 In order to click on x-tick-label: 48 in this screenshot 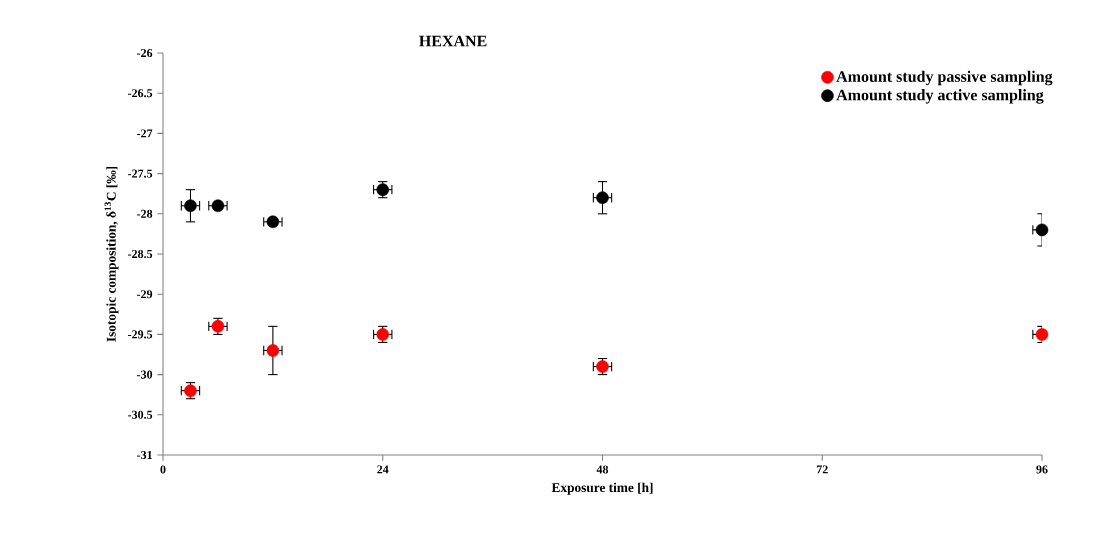, I will do `click(602, 469)`.